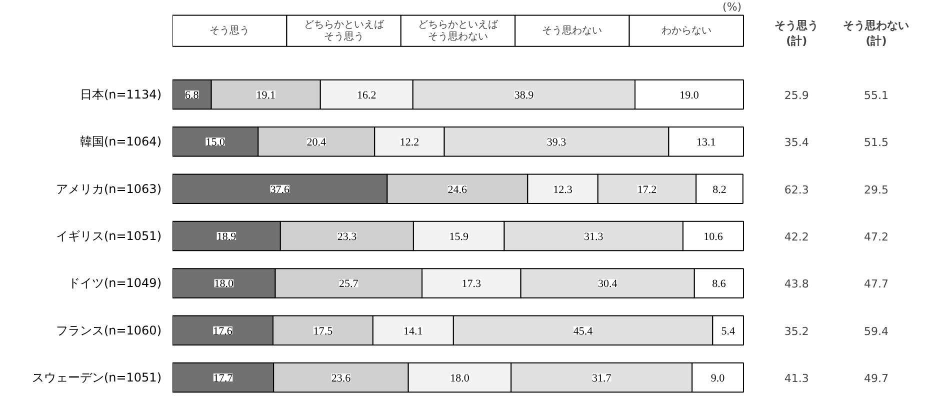  What do you see at coordinates (347, 237) in the screenshot?
I see `data-label: 23.3` at bounding box center [347, 237].